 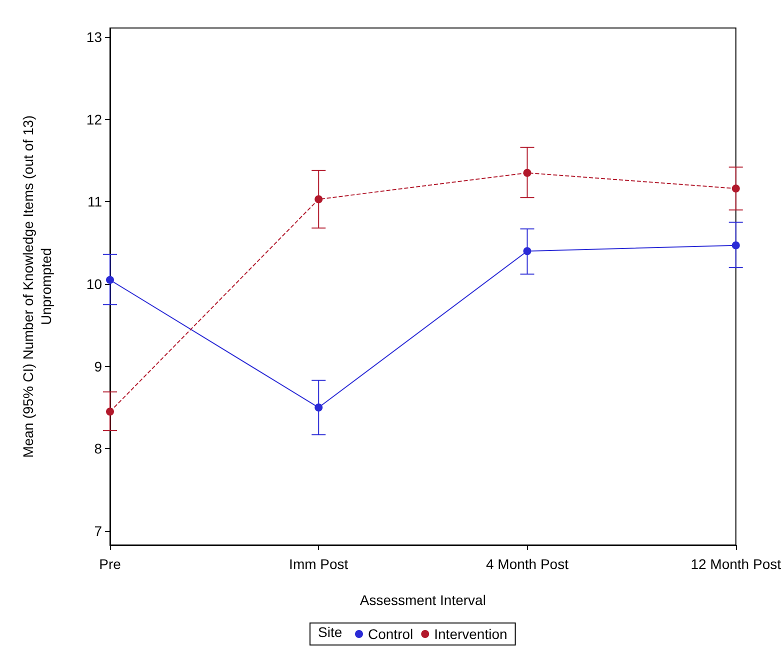 I want to click on legend-title: Site, so click(x=330, y=632).